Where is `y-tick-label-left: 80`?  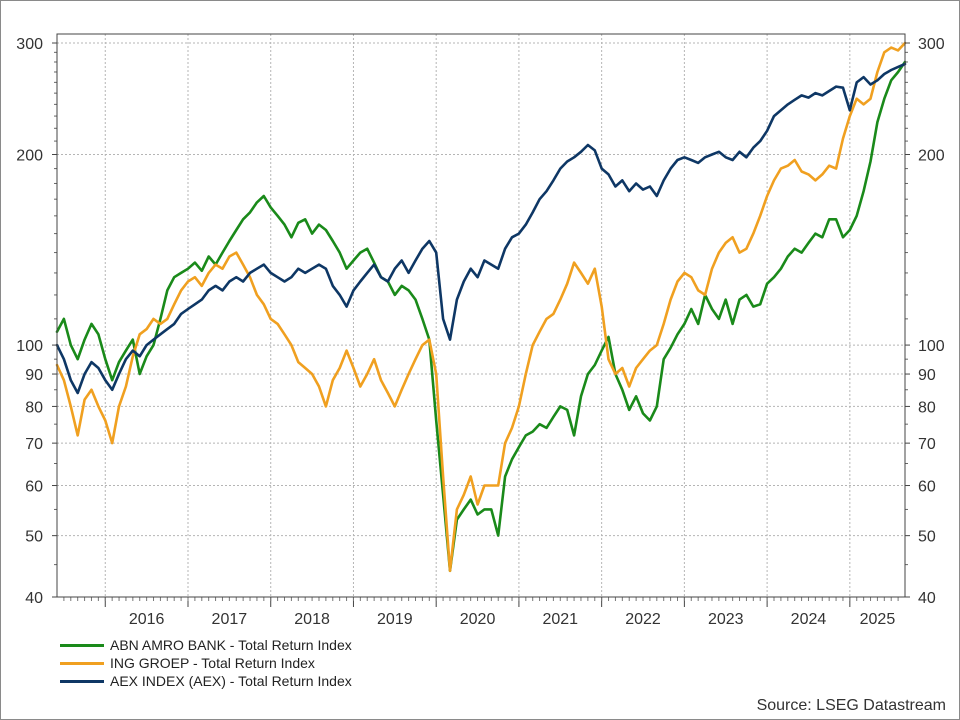 y-tick-label-left: 80 is located at coordinates (34, 407).